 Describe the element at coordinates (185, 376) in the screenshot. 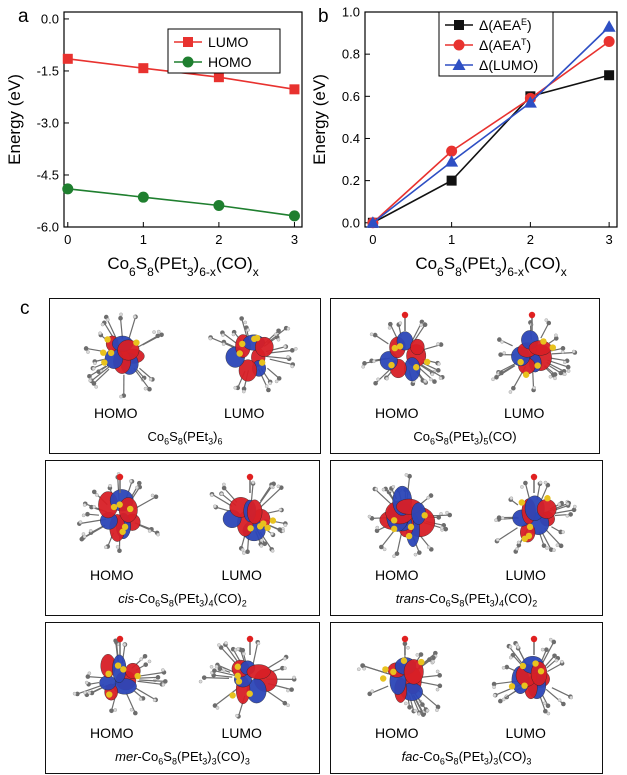

I see `molecule-box: HOMO LUMO Co6S8(PEt3)6` at that location.